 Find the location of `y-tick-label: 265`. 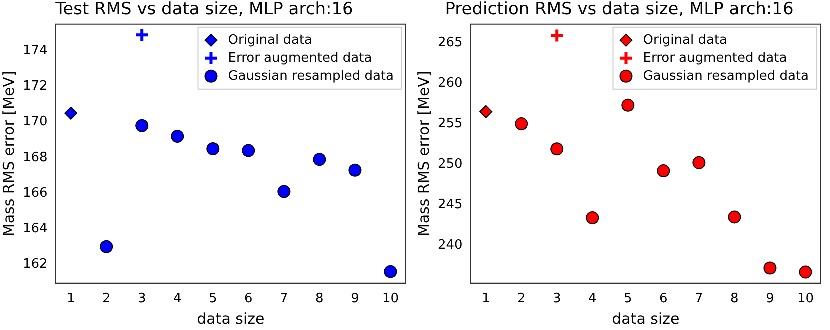

y-tick-label: 265 is located at coordinates (450, 42).